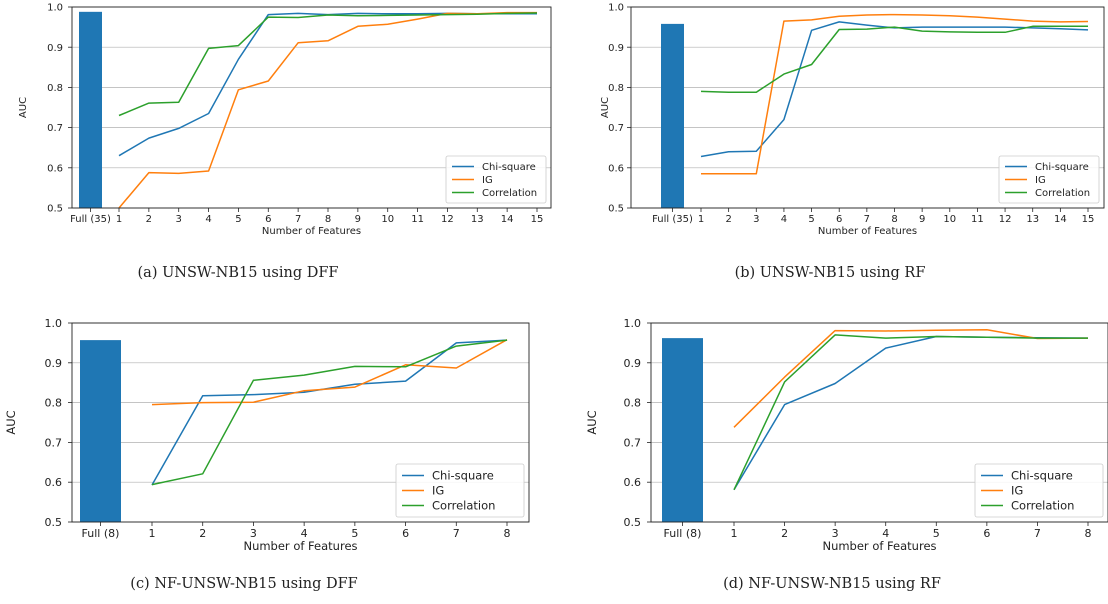  What do you see at coordinates (447, 219) in the screenshot?
I see `x-tick-label: 12` at bounding box center [447, 219].